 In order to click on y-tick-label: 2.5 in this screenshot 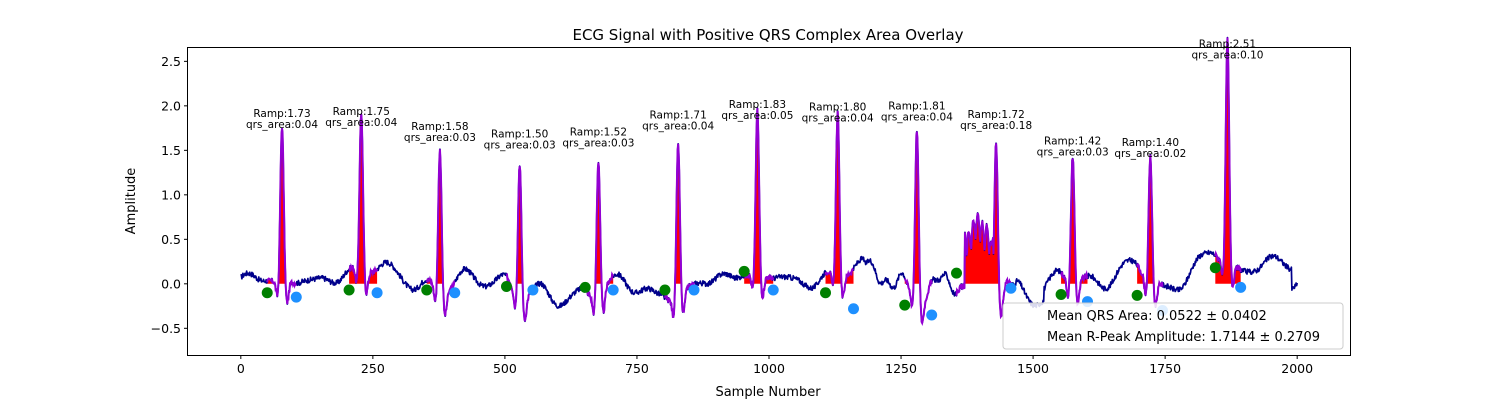, I will do `click(171, 61)`.